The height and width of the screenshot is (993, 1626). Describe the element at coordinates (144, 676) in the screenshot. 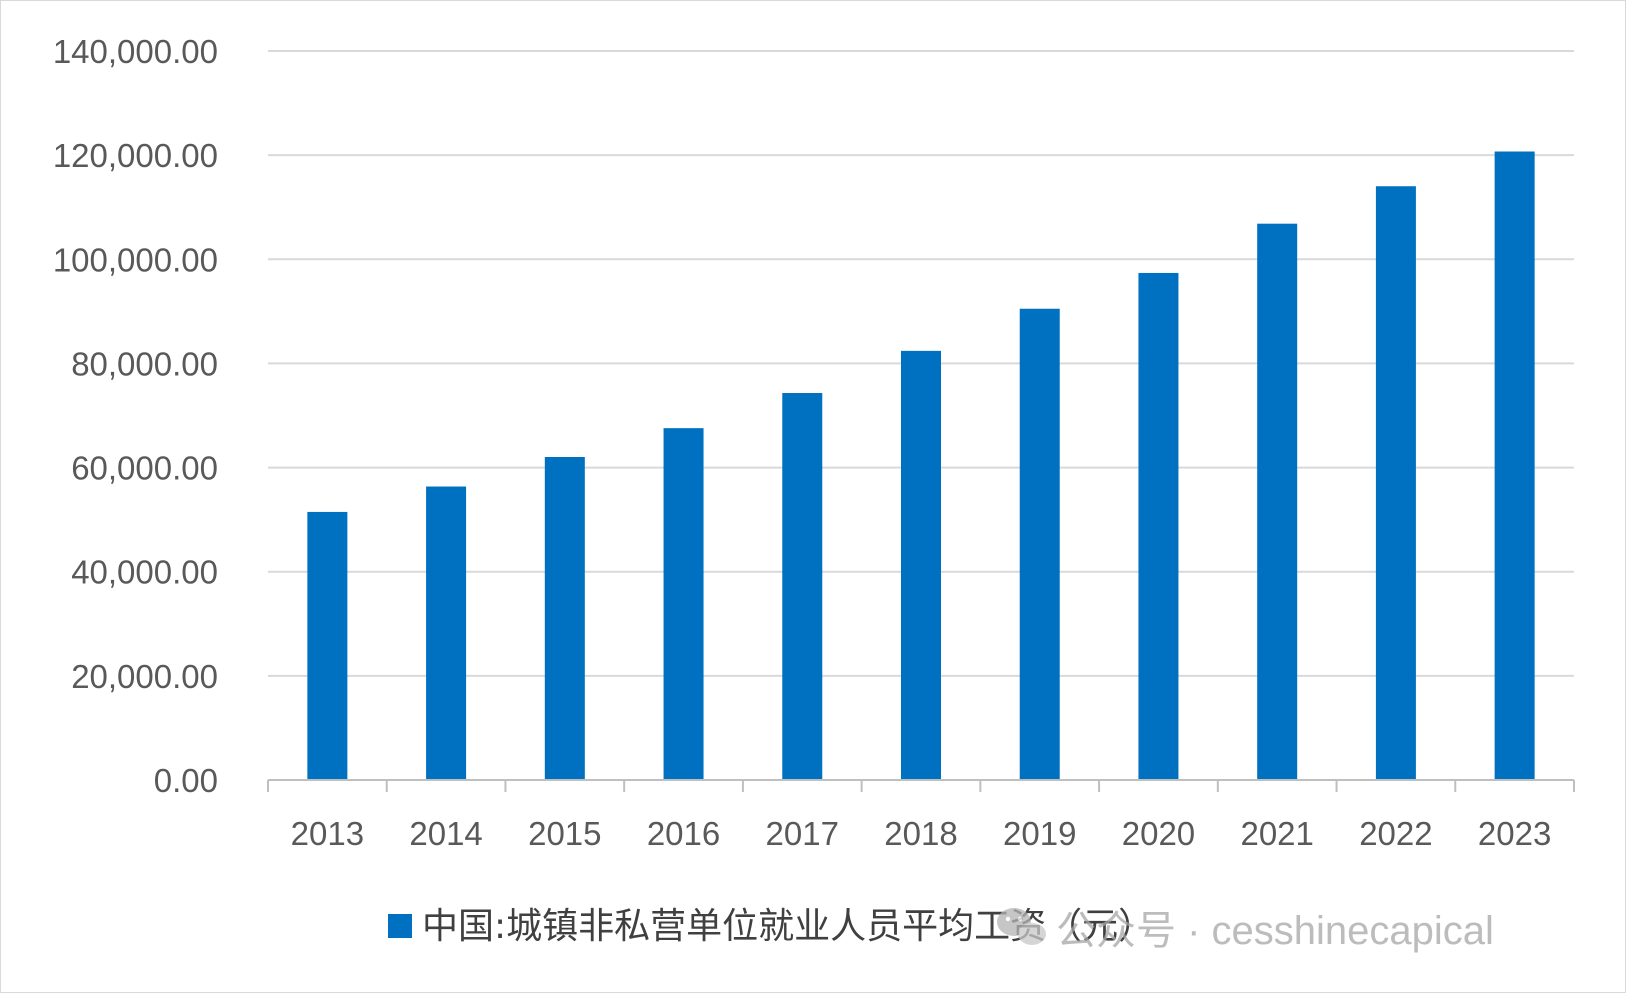

I see `y-tick-label: 20,000.00` at that location.